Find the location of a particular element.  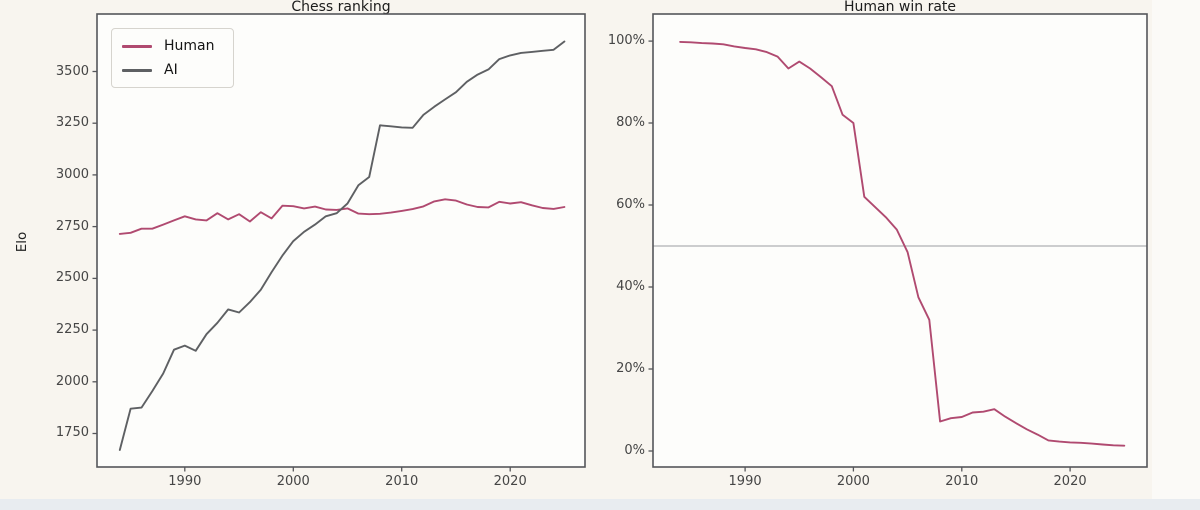

y-tick-label: 80% is located at coordinates (630, 123).